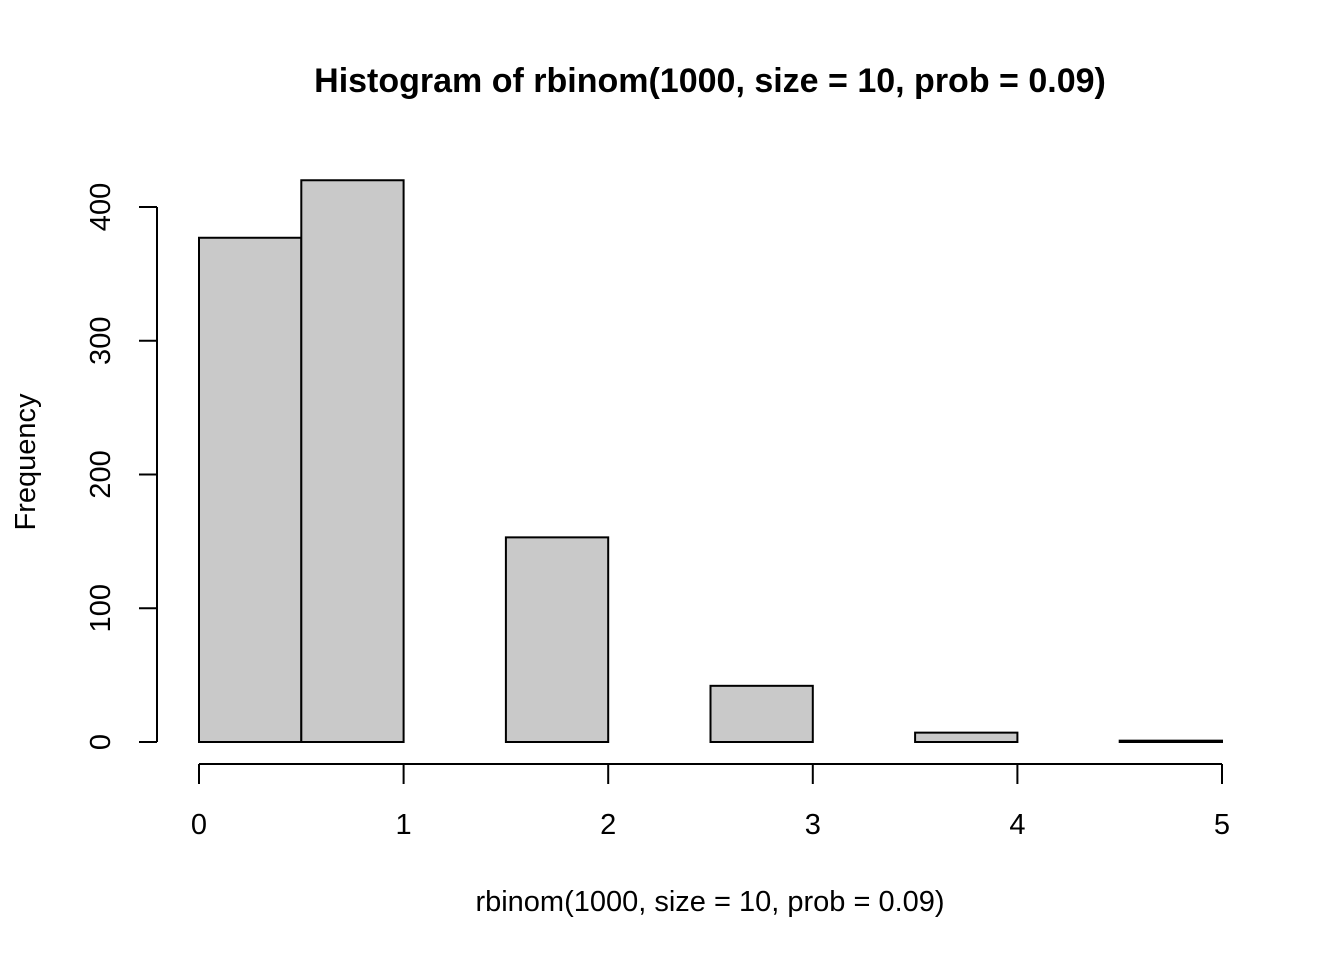  Describe the element at coordinates (404, 825) in the screenshot. I see `x-tick-label-1: 1` at that location.